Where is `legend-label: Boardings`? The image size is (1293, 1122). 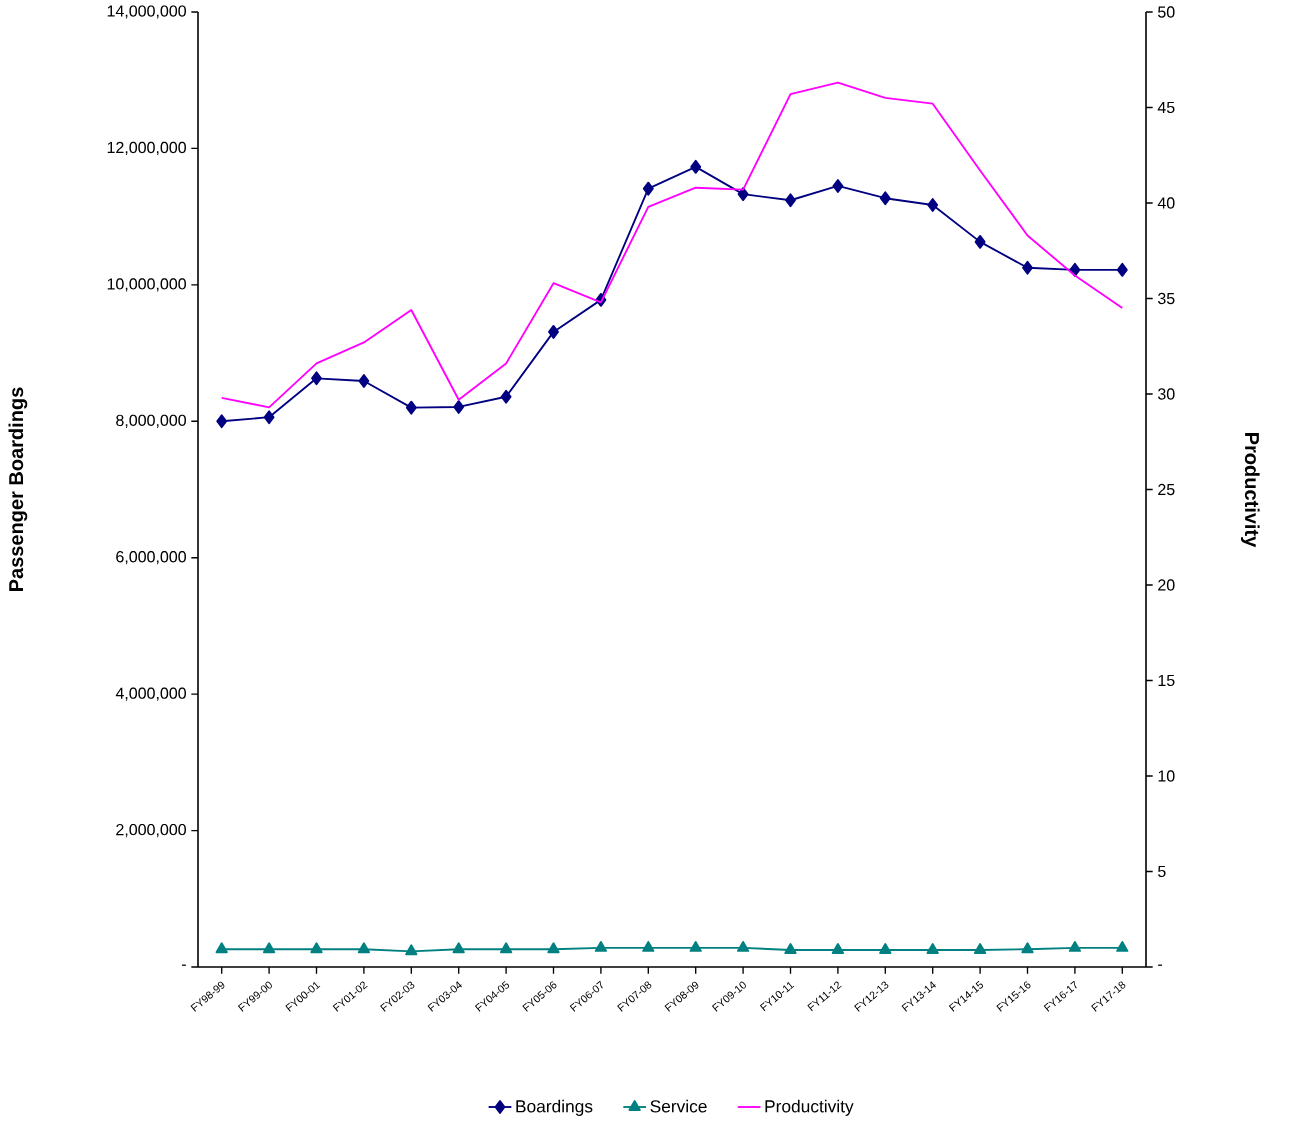 legend-label: Boardings is located at coordinates (554, 1107).